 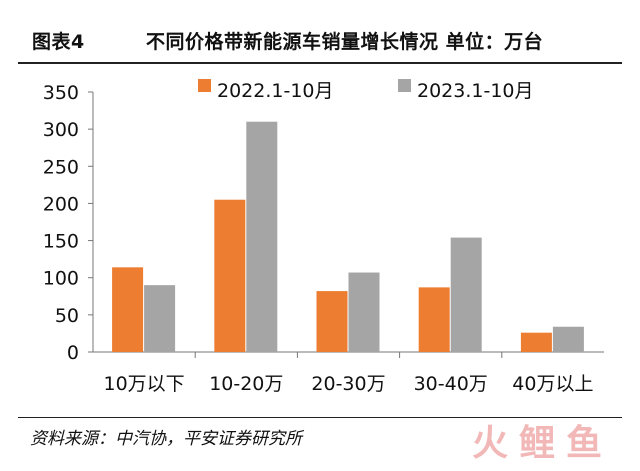 What do you see at coordinates (348, 384) in the screenshot?
I see `x-tick-label: 20-30万` at bounding box center [348, 384].